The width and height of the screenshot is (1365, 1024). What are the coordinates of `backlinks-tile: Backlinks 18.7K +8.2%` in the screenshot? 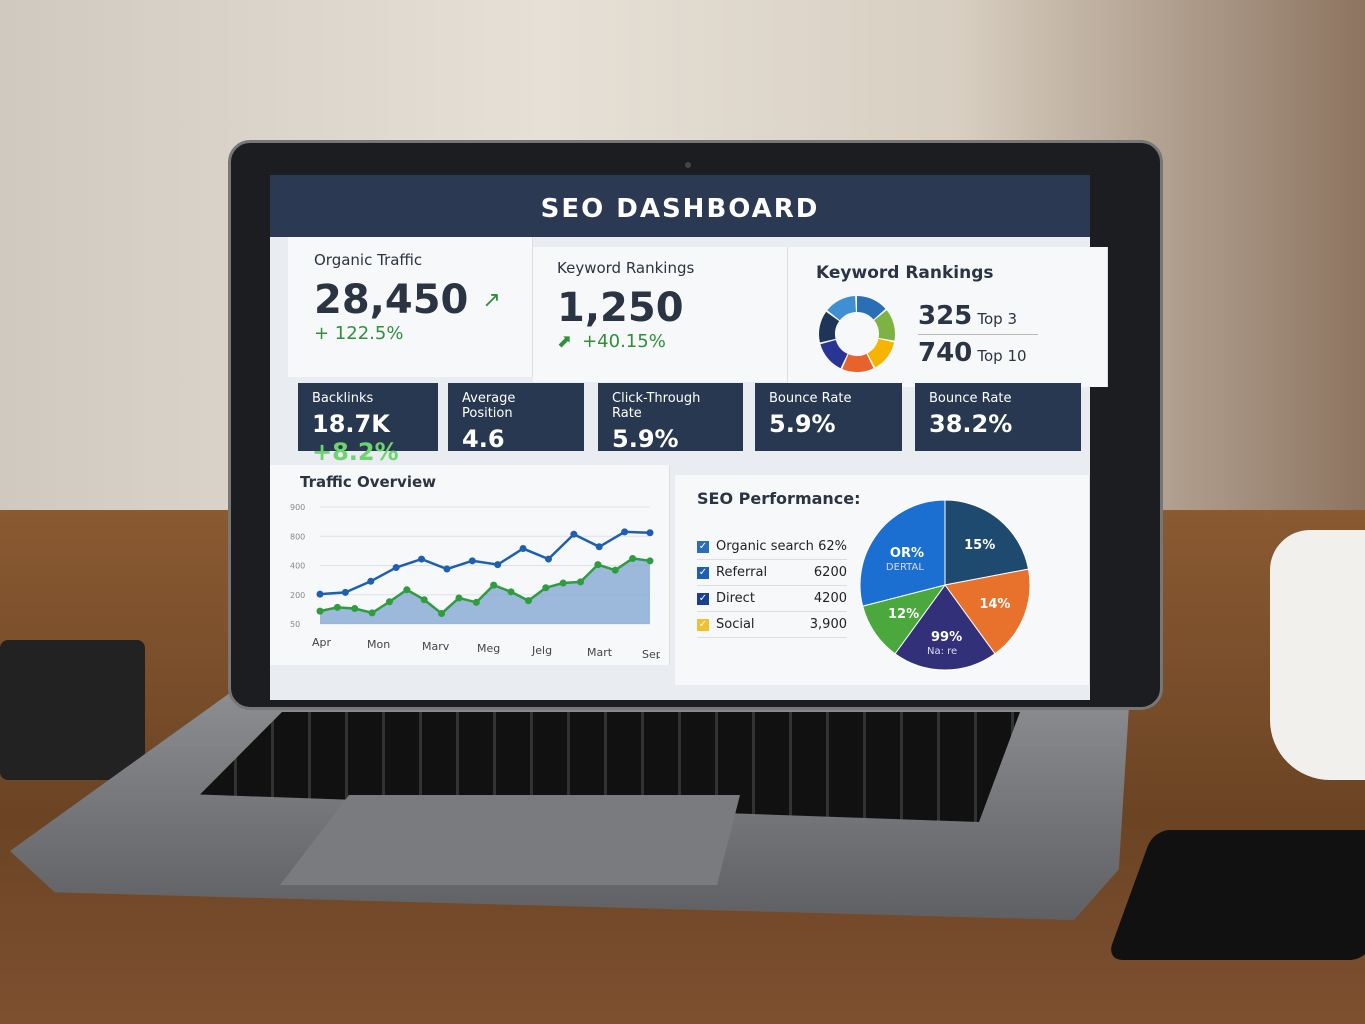 It's located at (368, 424).